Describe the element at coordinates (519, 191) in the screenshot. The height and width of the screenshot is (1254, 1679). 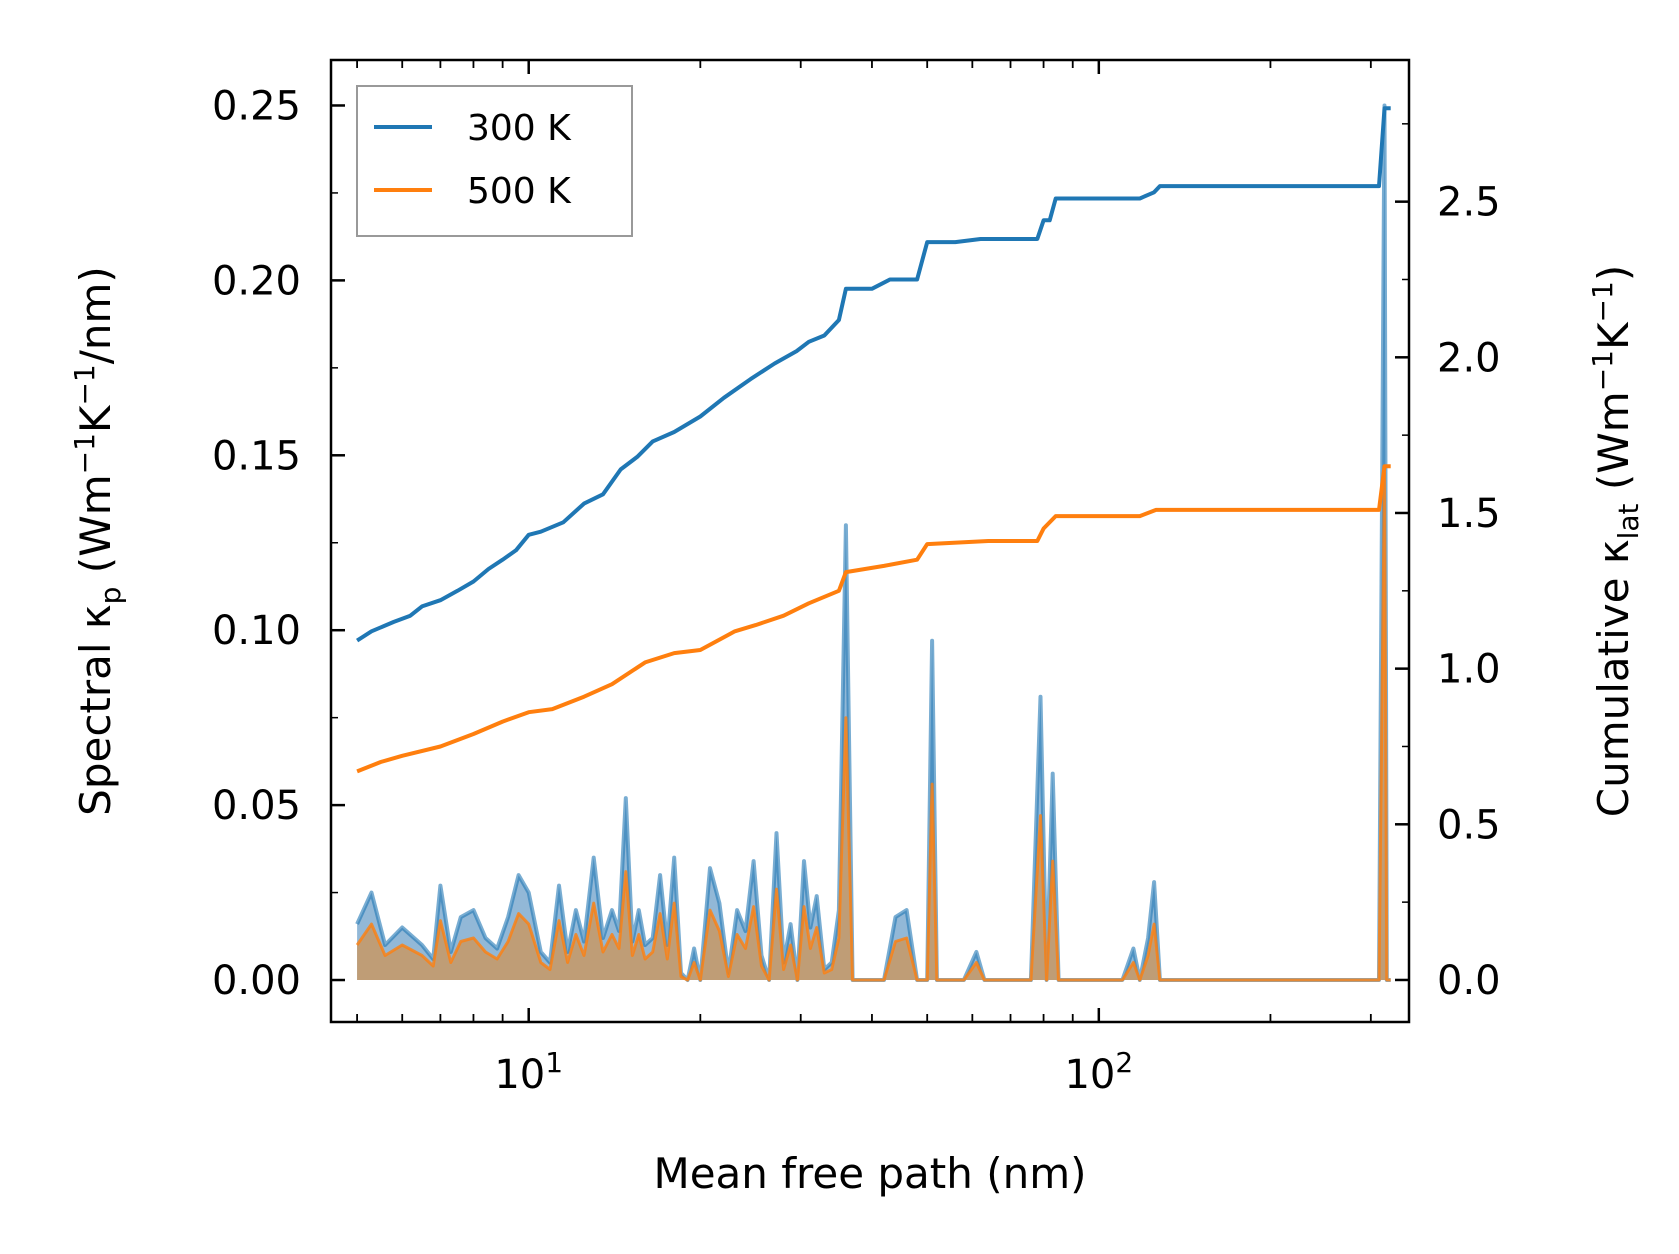
I see `legend-label-500k: 500 K` at that location.